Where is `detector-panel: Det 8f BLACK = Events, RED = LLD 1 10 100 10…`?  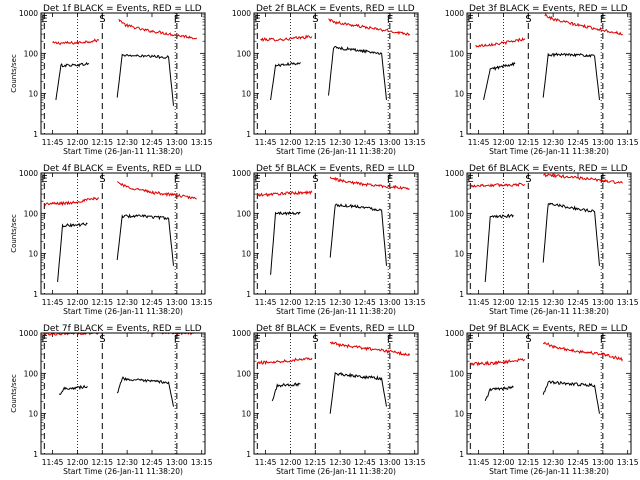 detector-panel: Det 8f BLACK = Events, RED = LLD 1 10 100 10… is located at coordinates (329, 400).